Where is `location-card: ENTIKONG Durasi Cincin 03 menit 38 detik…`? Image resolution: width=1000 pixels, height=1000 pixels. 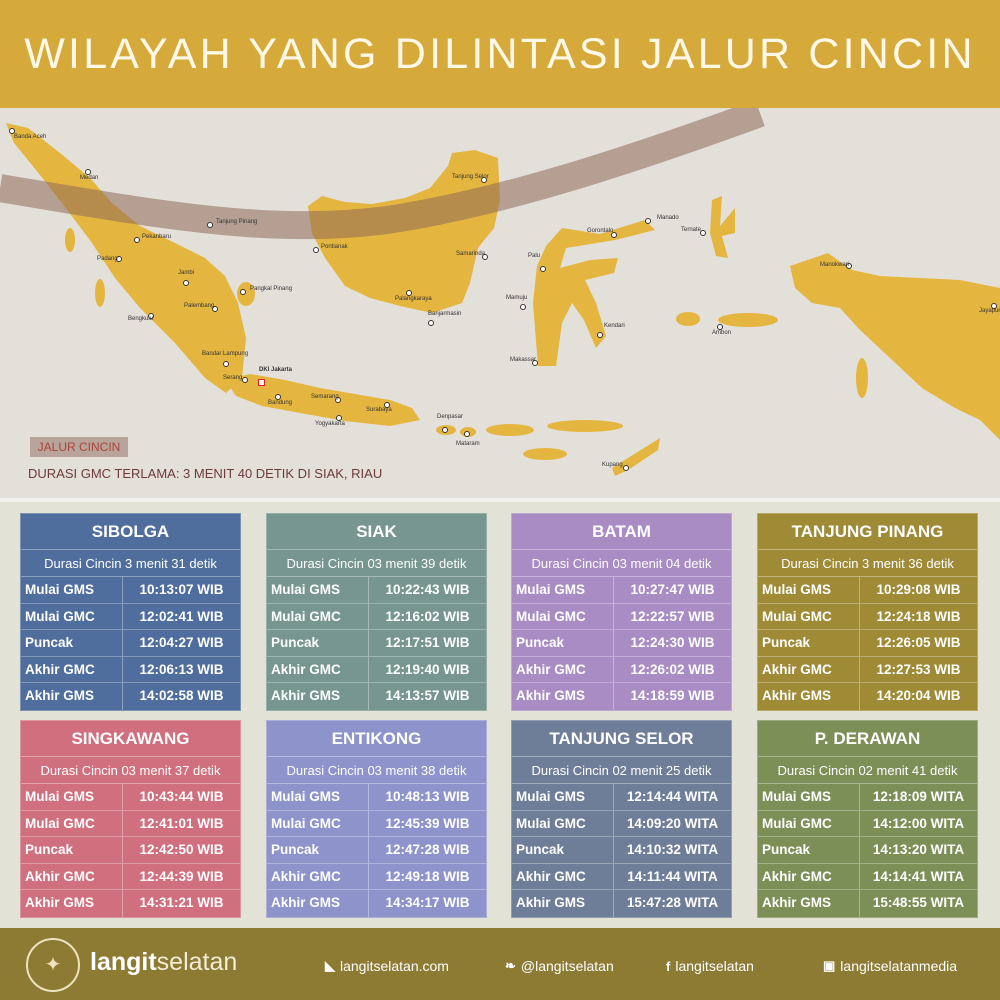
location-card: ENTIKONG Durasi Cincin 03 menit 38 detik… is located at coordinates (376, 819).